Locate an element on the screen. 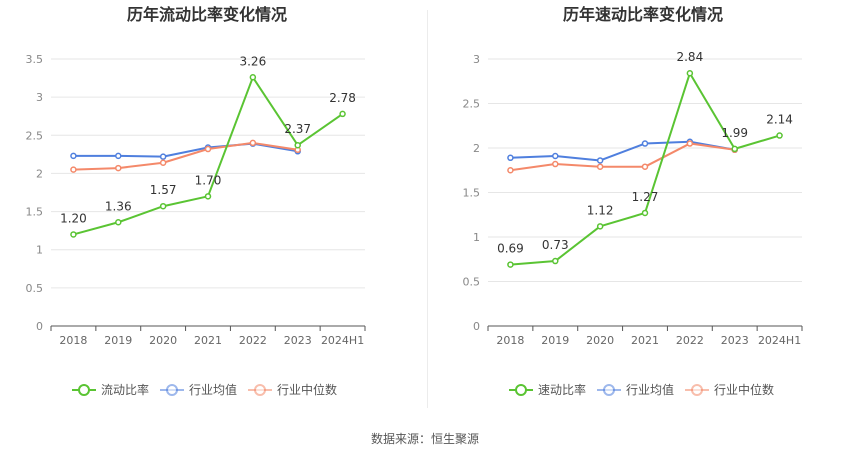 Image resolution: width=850 pixels, height=459 pixels. data-source: 数据来源：恒生聚源 is located at coordinates (425, 438).